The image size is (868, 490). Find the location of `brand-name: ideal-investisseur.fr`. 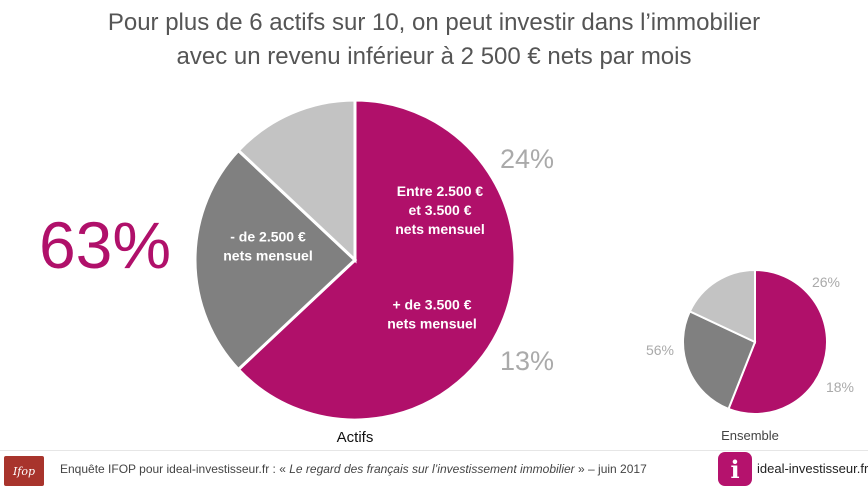

brand-name: ideal-investisseur.fr is located at coordinates (812, 468).